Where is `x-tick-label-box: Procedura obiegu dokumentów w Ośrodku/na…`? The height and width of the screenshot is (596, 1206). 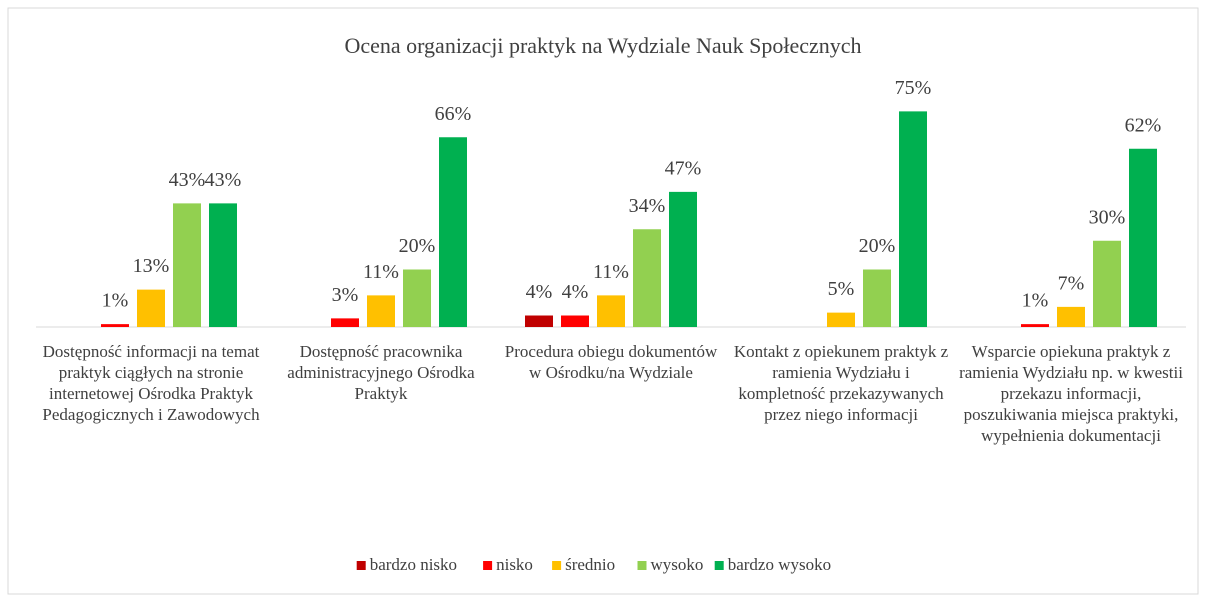
x-tick-label-box: Procedura obiegu dokumentów w Ośrodku/na… is located at coordinates (611, 362).